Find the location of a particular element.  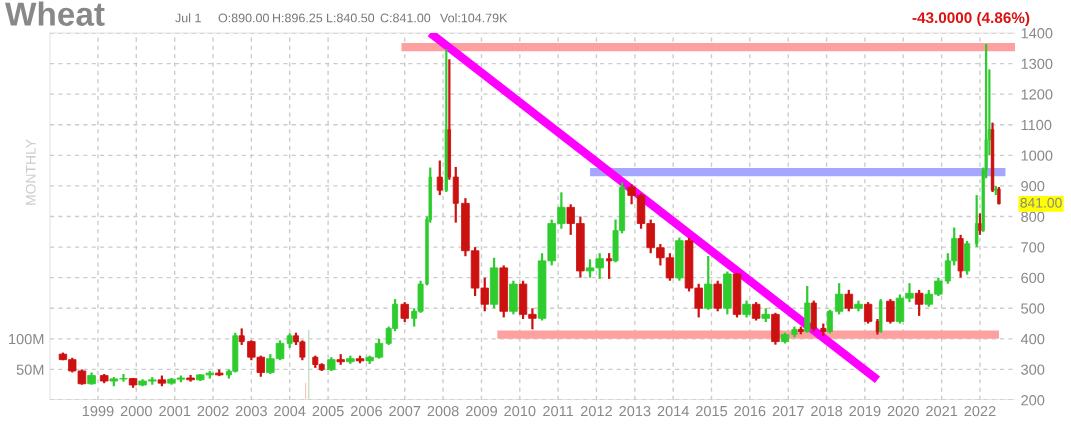

text: -43.0000 (4.86%) is located at coordinates (971, 19).